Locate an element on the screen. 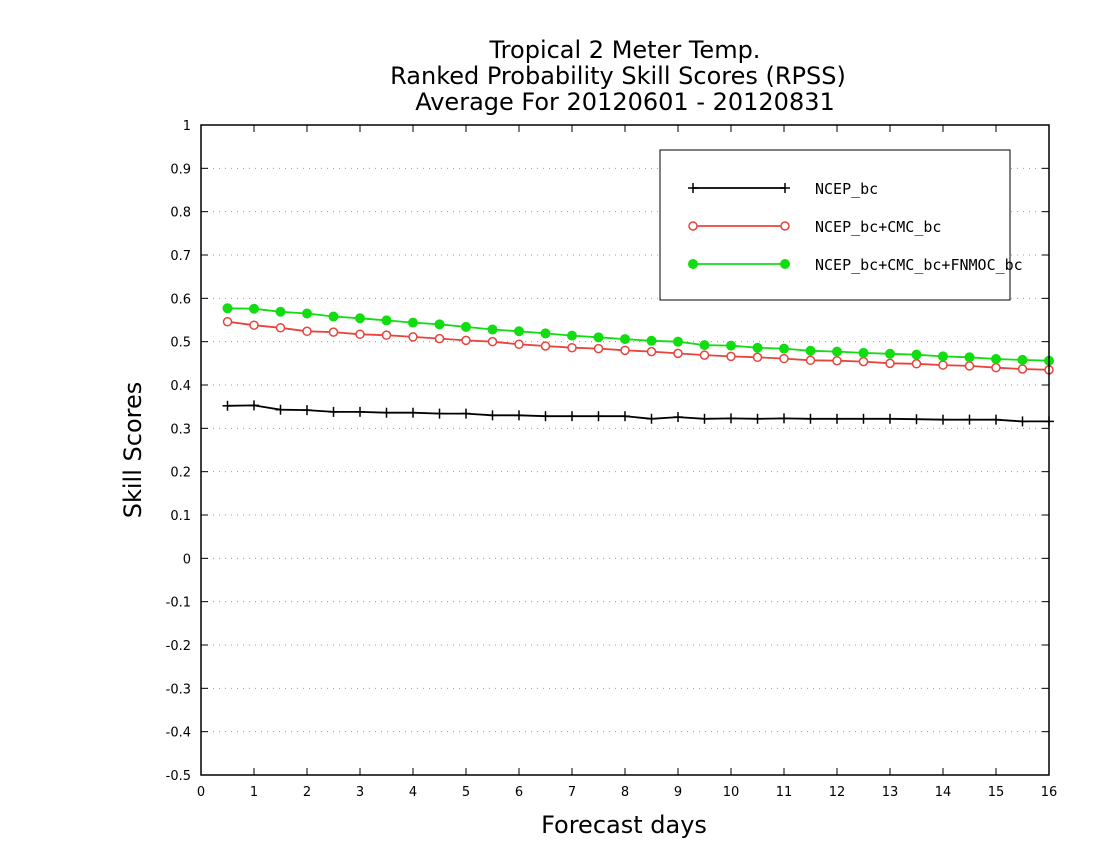 This screenshot has width=1100, height=850. y-tick-label: 0.8 is located at coordinates (180, 213).